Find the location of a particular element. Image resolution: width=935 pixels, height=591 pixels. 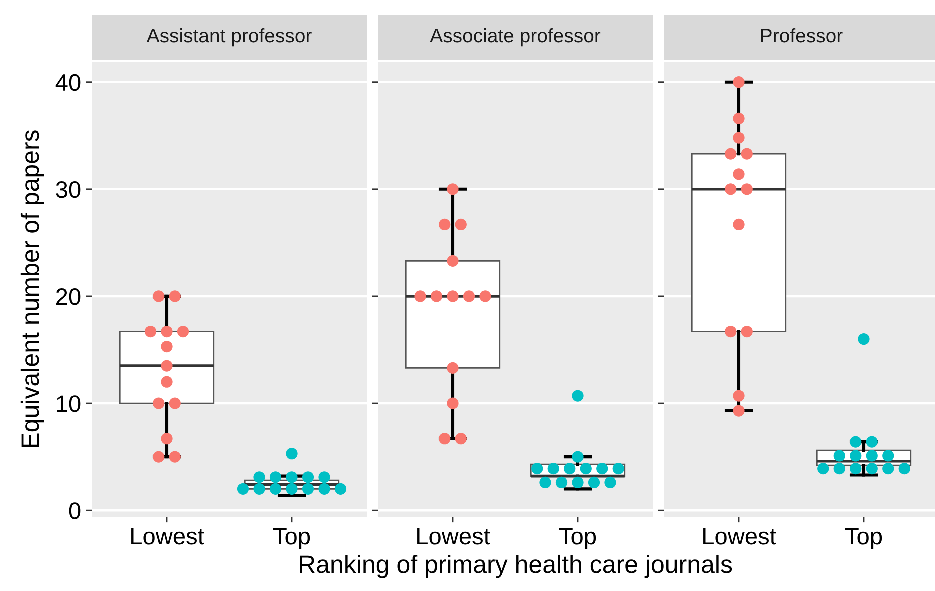

y-tick-label: 0 is located at coordinates (75, 511).